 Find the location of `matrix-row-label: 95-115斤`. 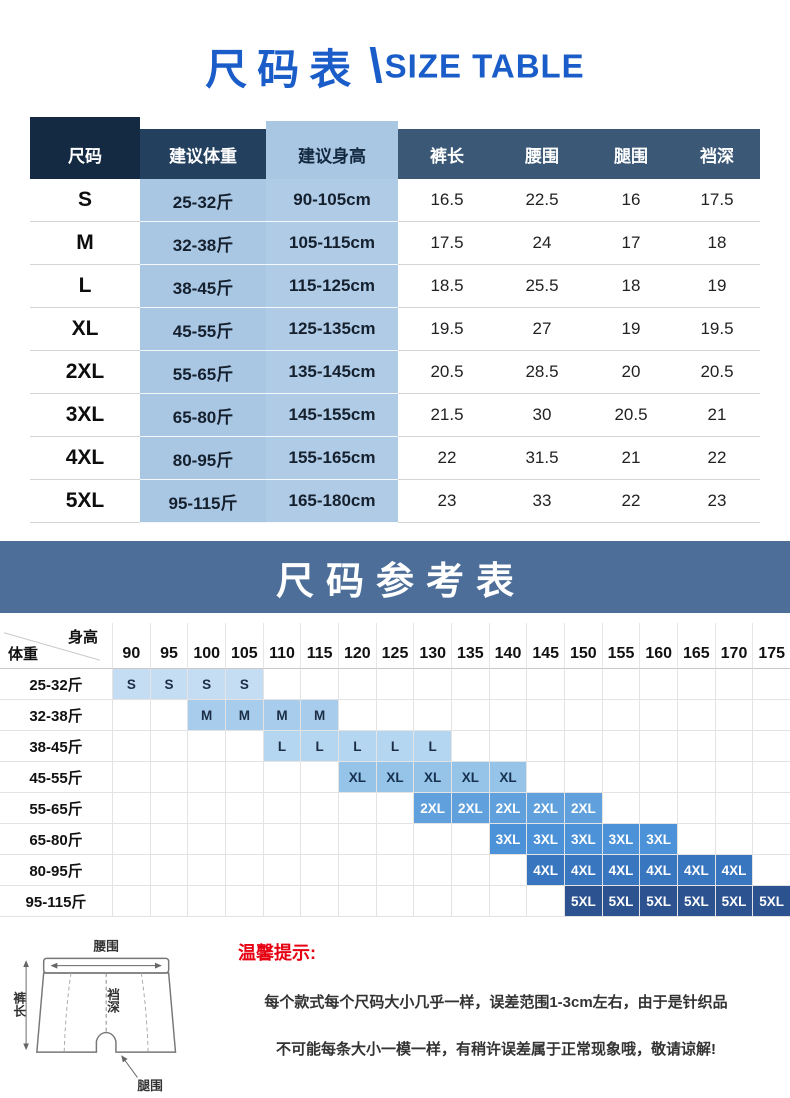

matrix-row-label: 95-115斤 is located at coordinates (56, 901).